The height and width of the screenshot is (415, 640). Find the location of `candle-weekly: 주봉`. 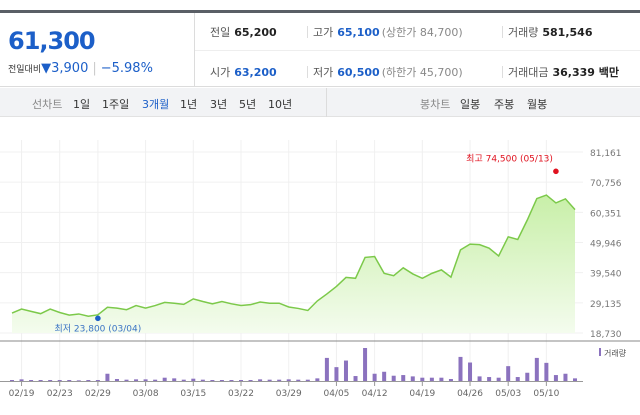

candle-weekly: 주봉 is located at coordinates (504, 104).